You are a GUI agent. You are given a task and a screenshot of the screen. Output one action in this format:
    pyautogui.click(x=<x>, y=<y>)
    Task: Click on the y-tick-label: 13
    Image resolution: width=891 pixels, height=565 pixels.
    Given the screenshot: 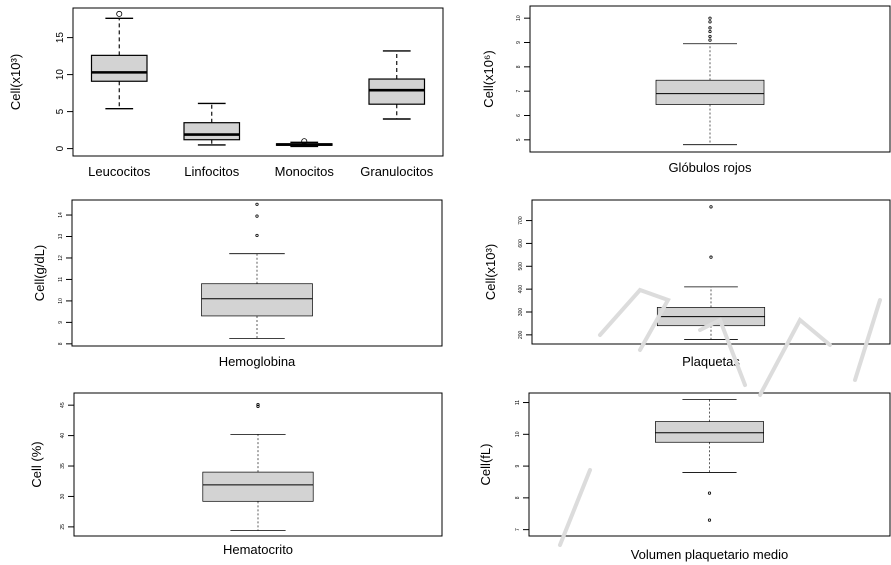 What is the action you would take?
    pyautogui.click(x=61, y=237)
    